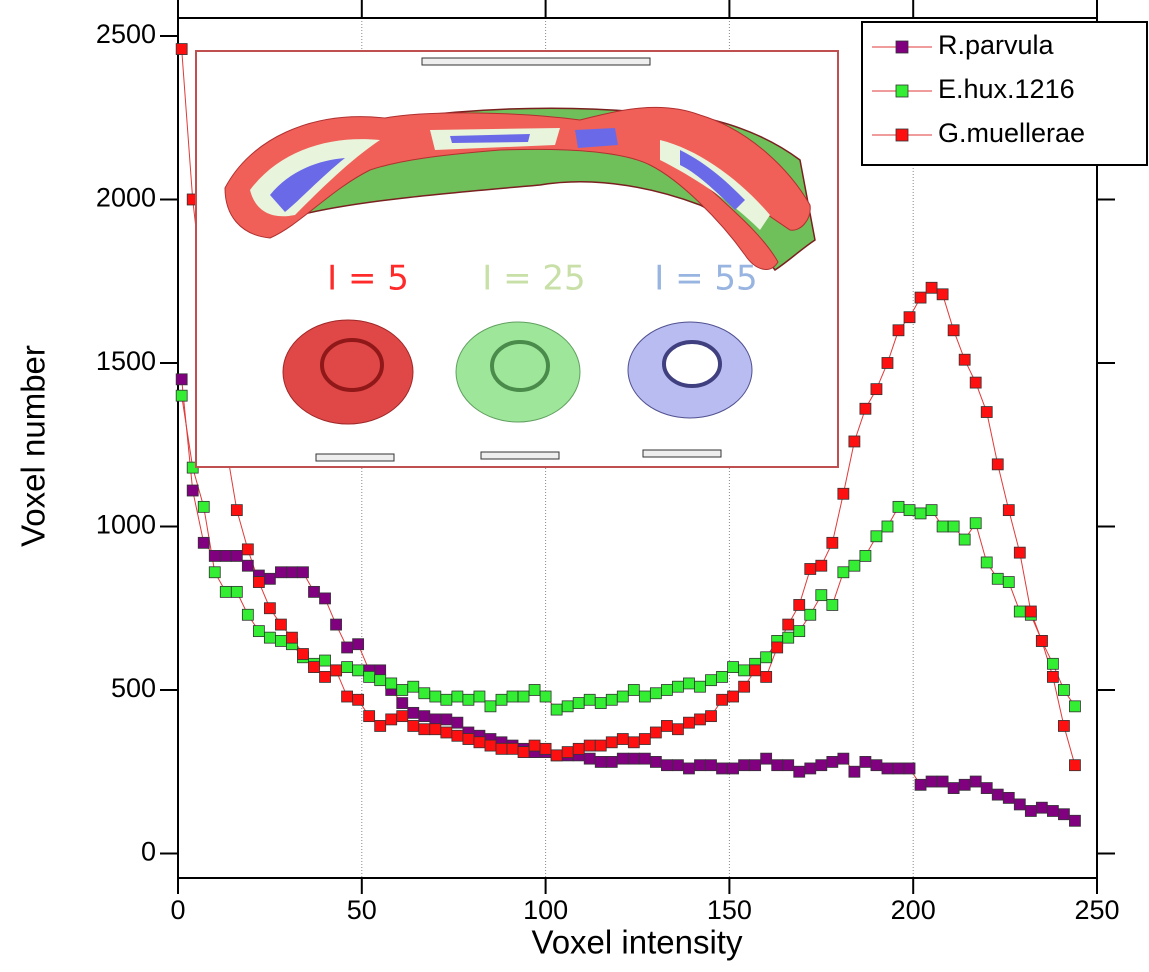  Describe the element at coordinates (705, 279) in the screenshot. I see `annotation: I = 55` at that location.